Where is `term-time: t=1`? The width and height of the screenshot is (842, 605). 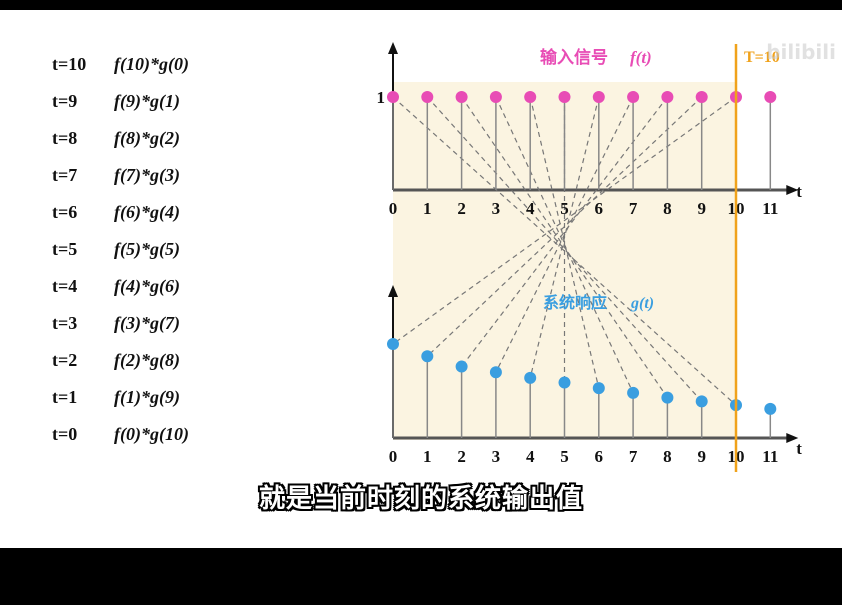
term-time: t=1 is located at coordinates (65, 397).